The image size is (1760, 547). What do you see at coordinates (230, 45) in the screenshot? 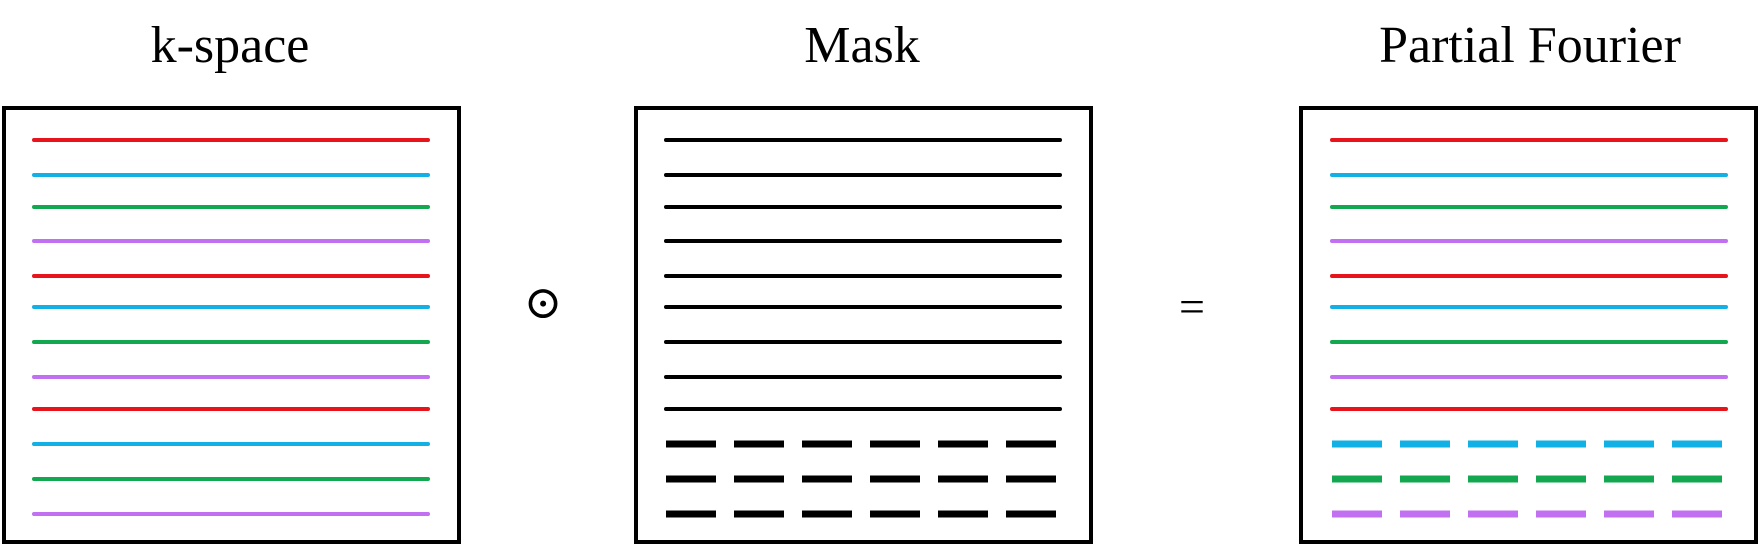
I see `panel-title-kspace: k-space` at bounding box center [230, 45].